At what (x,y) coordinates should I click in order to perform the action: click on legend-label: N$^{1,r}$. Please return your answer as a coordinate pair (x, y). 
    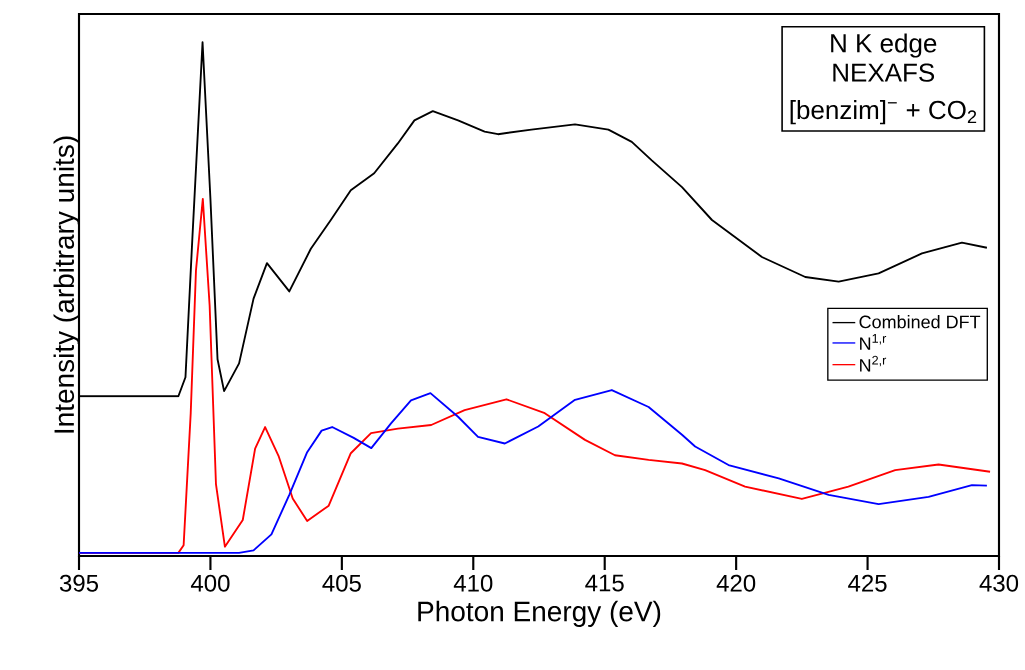
    Looking at the image, I should click on (873, 342).